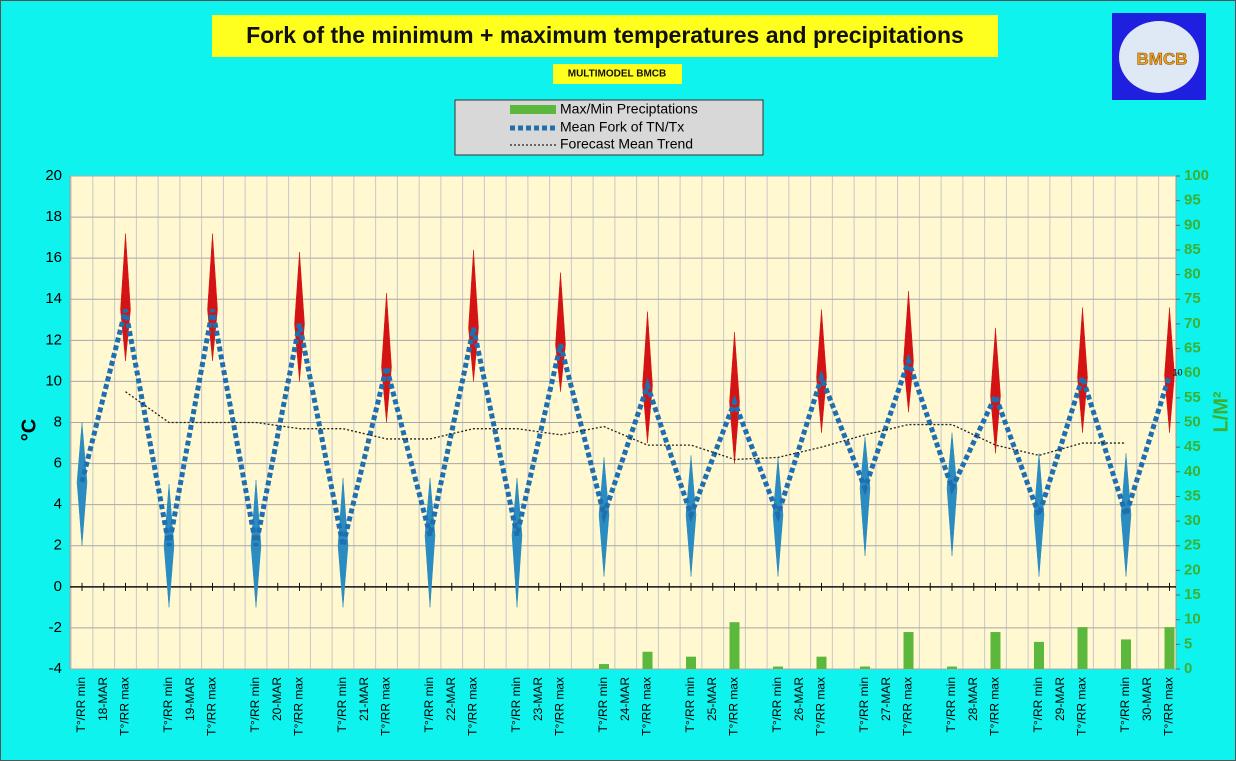 This screenshot has width=1236, height=761. Describe the element at coordinates (1192, 545) in the screenshot. I see `y2-tick-label: 25` at that location.